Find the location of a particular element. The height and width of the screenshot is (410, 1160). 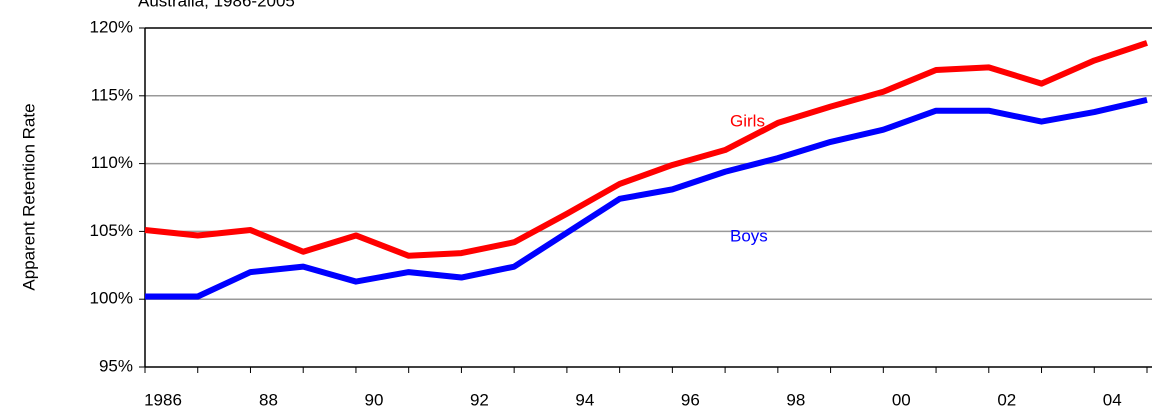

x-tick-label: 1986 is located at coordinates (163, 399).